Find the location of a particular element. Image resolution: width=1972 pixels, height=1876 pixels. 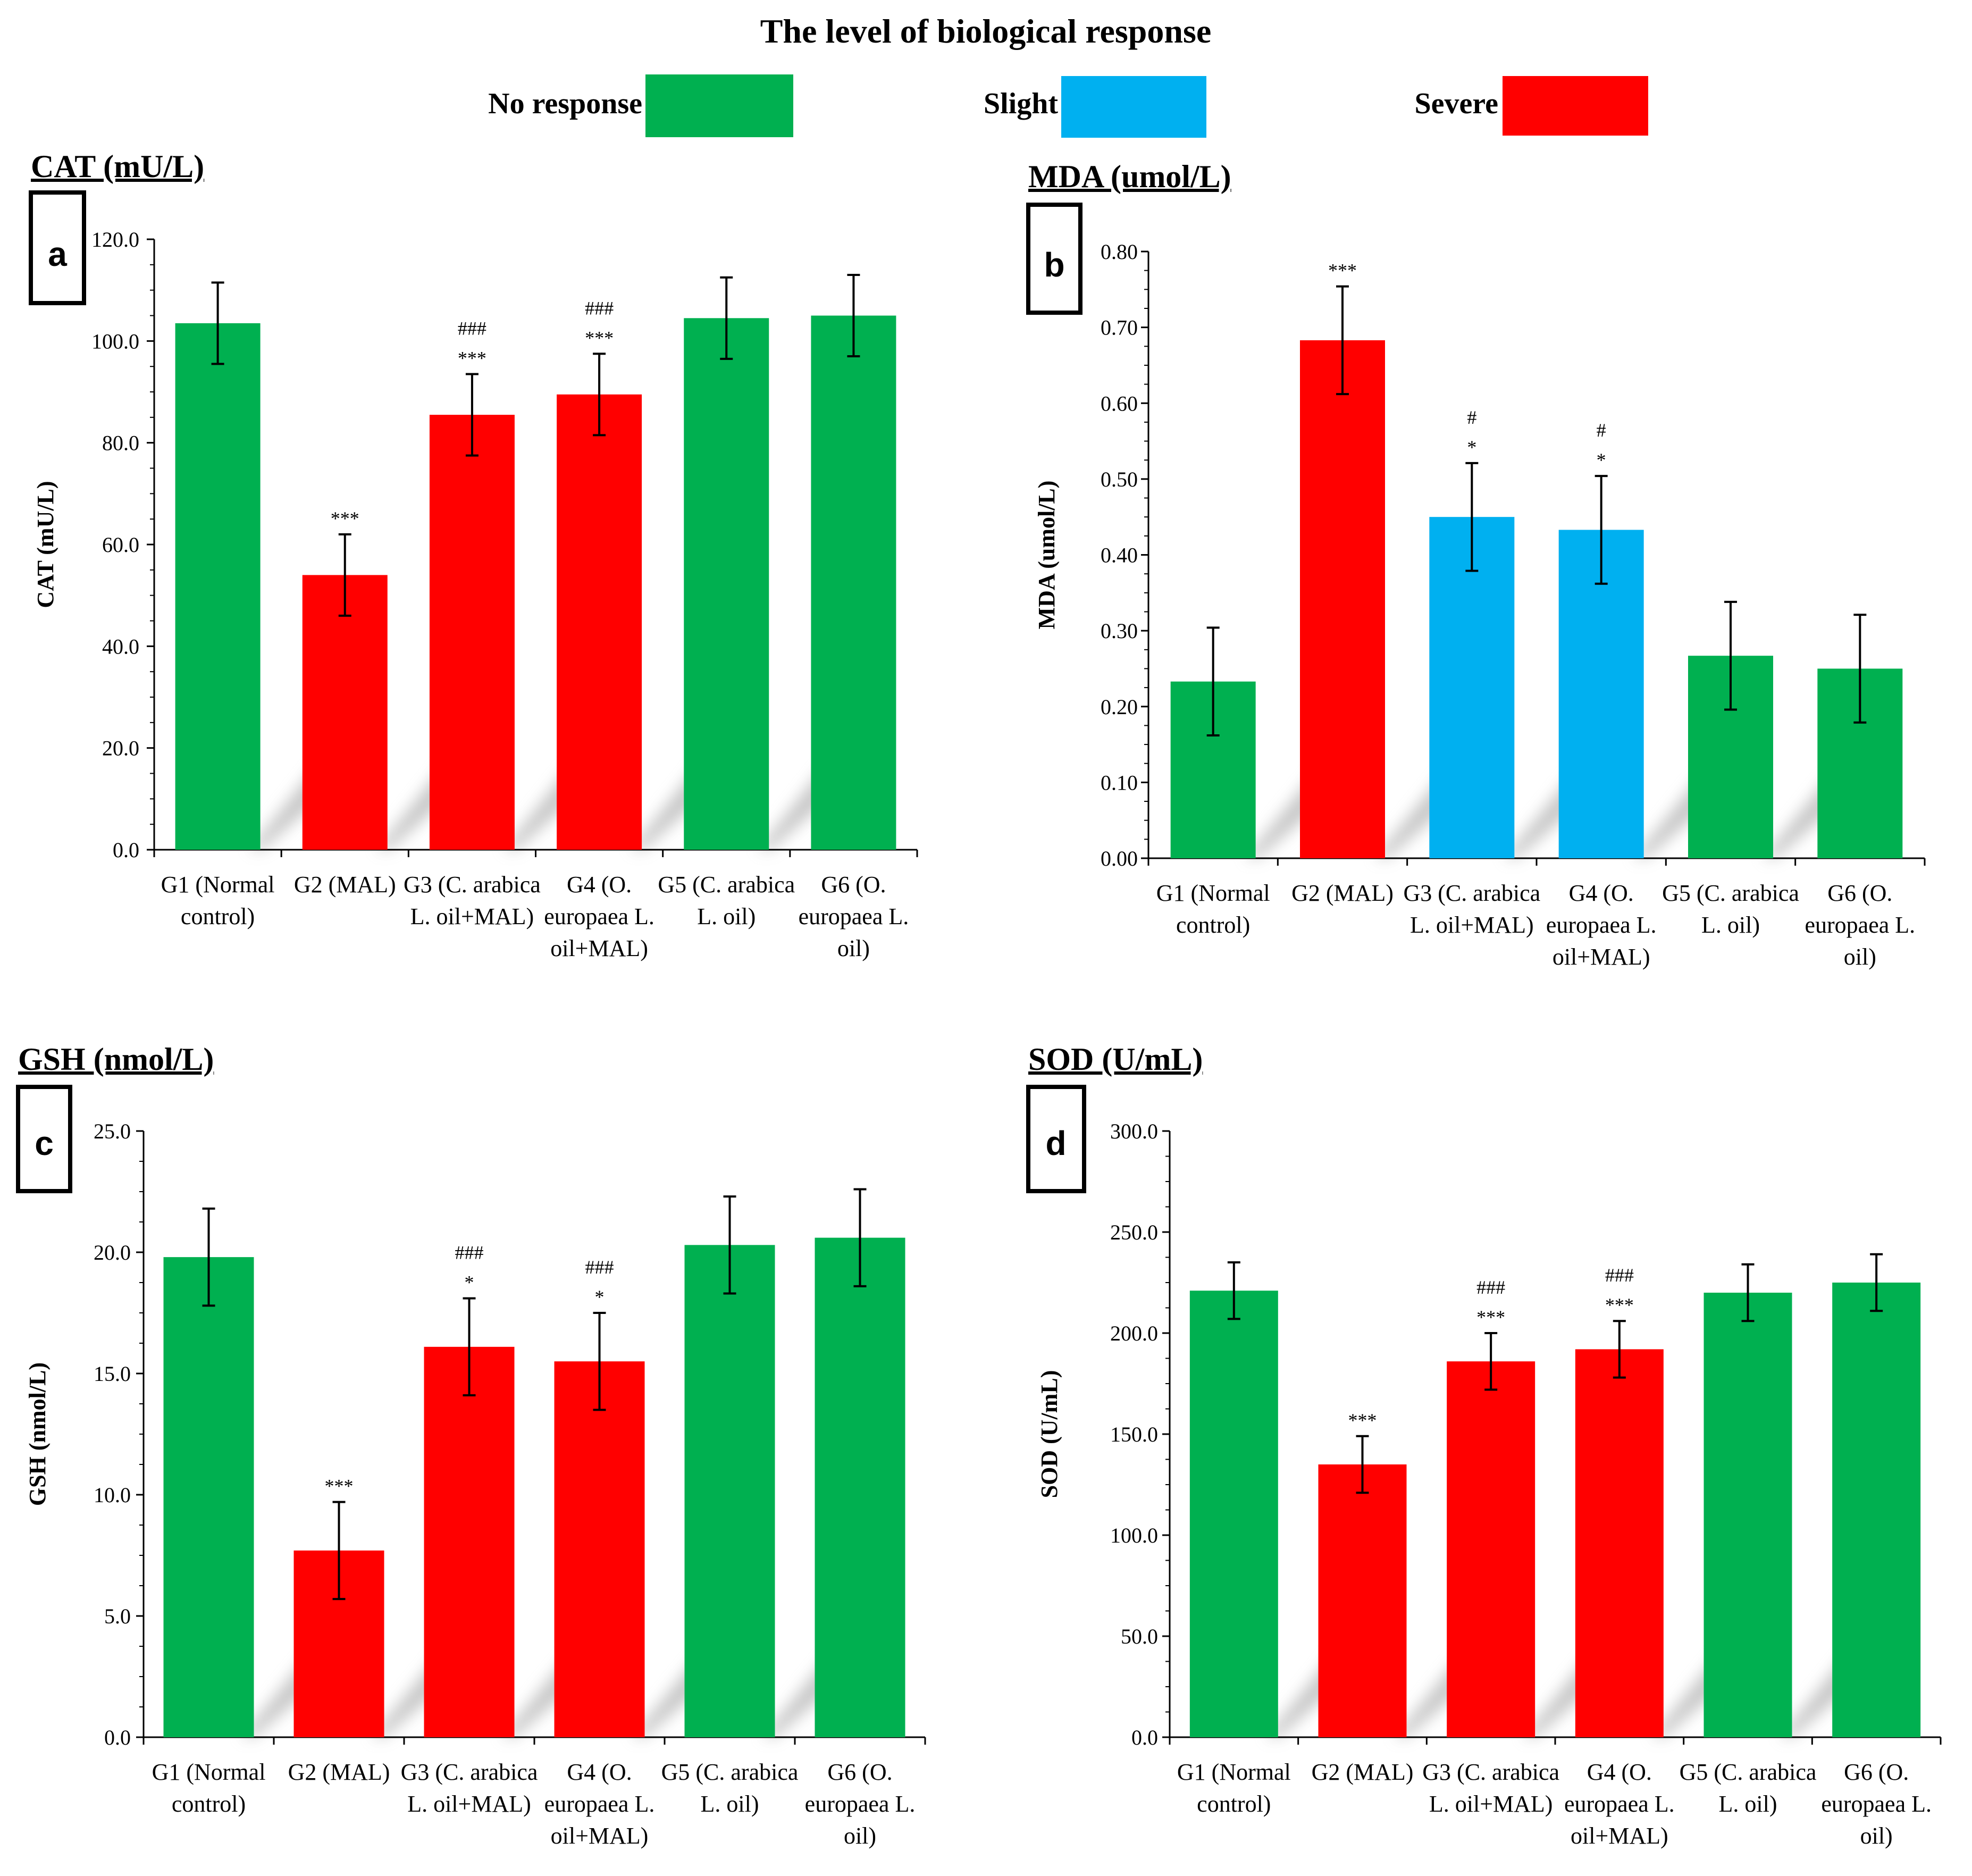

panel-title-gsh: GSH (nmol/L) is located at coordinates (116, 1059).